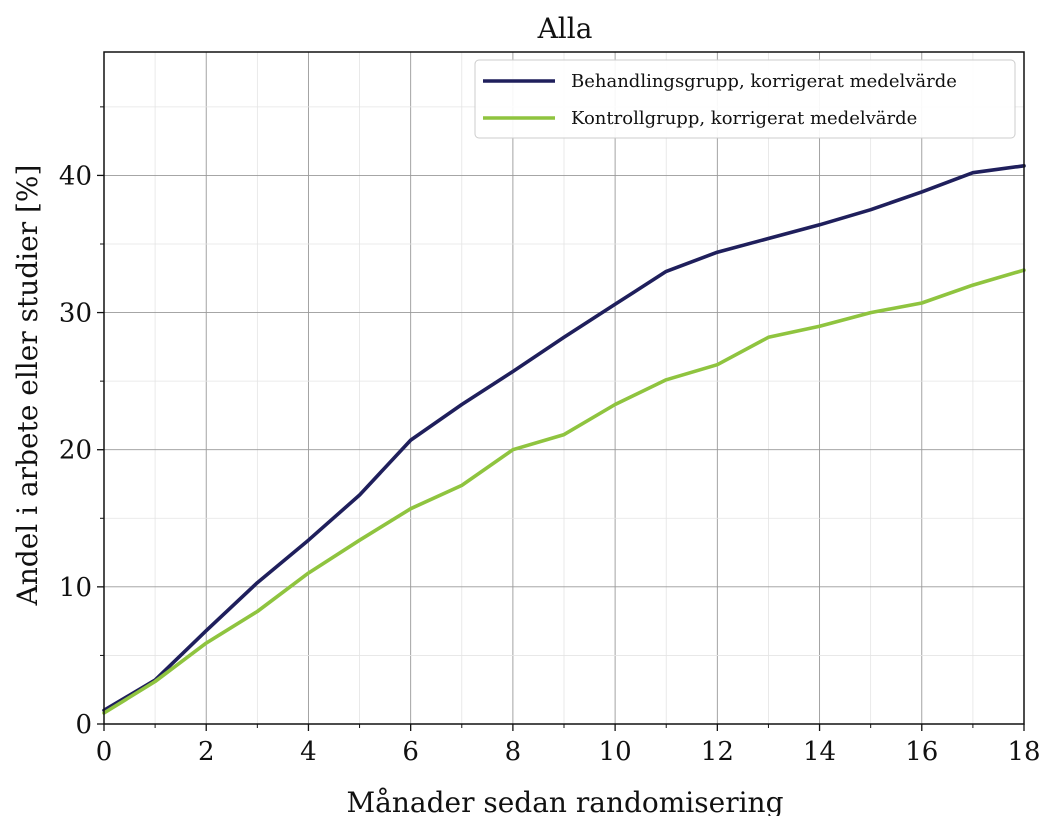 The height and width of the screenshot is (821, 1040). What do you see at coordinates (104, 752) in the screenshot?
I see `x-tick-label: 0` at bounding box center [104, 752].